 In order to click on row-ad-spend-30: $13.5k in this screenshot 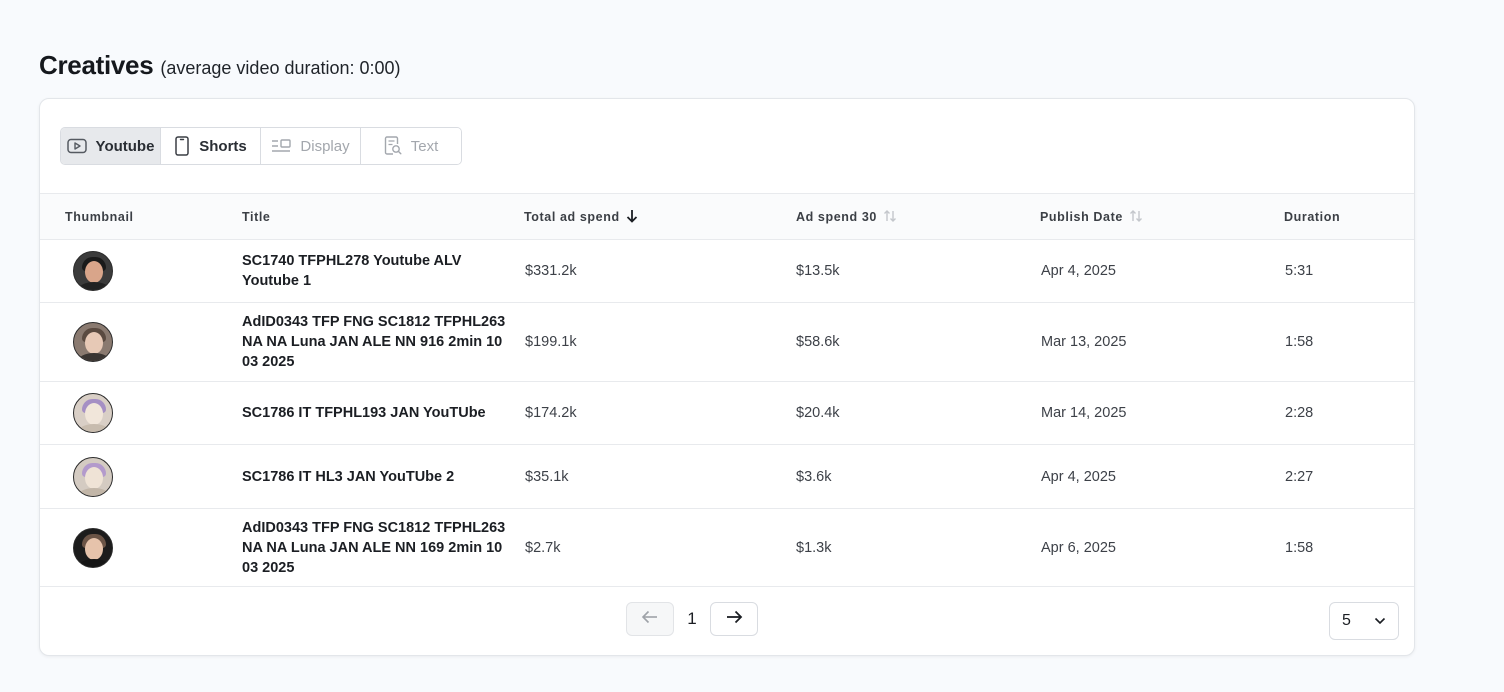, I will do `click(818, 271)`.